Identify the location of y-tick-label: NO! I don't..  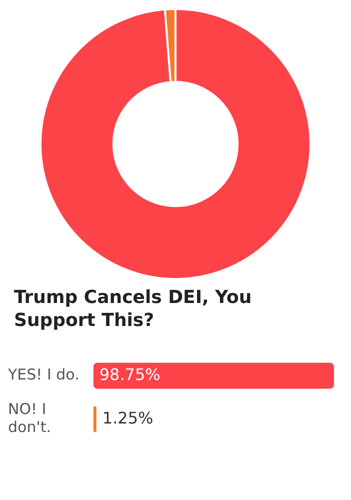
(29, 418).